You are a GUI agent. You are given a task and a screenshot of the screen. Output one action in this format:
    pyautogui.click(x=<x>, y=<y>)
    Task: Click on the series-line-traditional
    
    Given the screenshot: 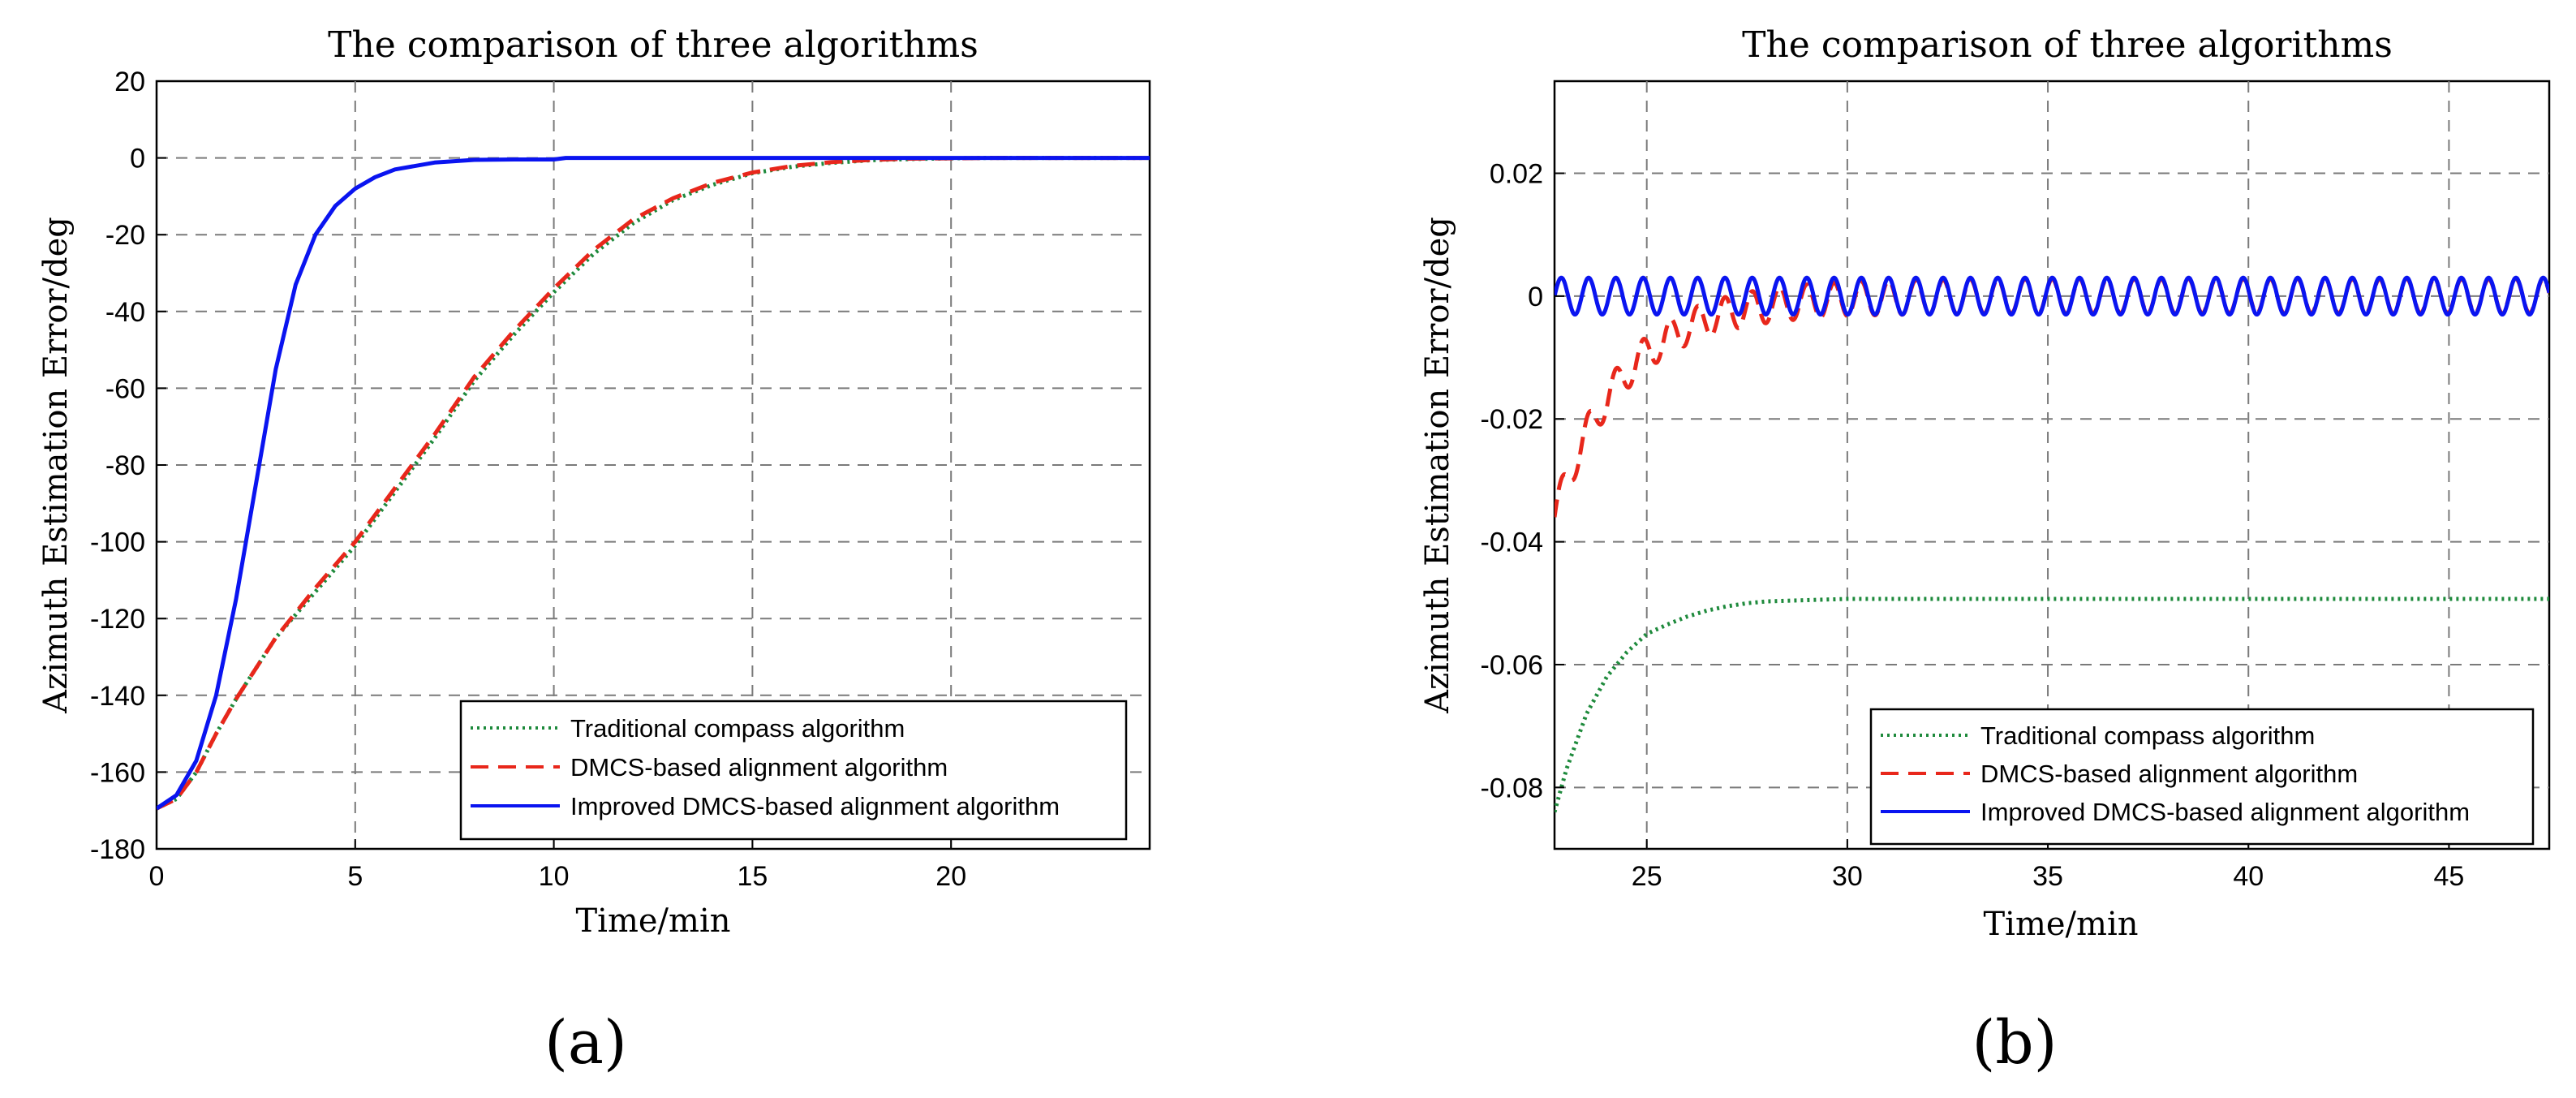 What is the action you would take?
    pyautogui.click(x=2052, y=704)
    